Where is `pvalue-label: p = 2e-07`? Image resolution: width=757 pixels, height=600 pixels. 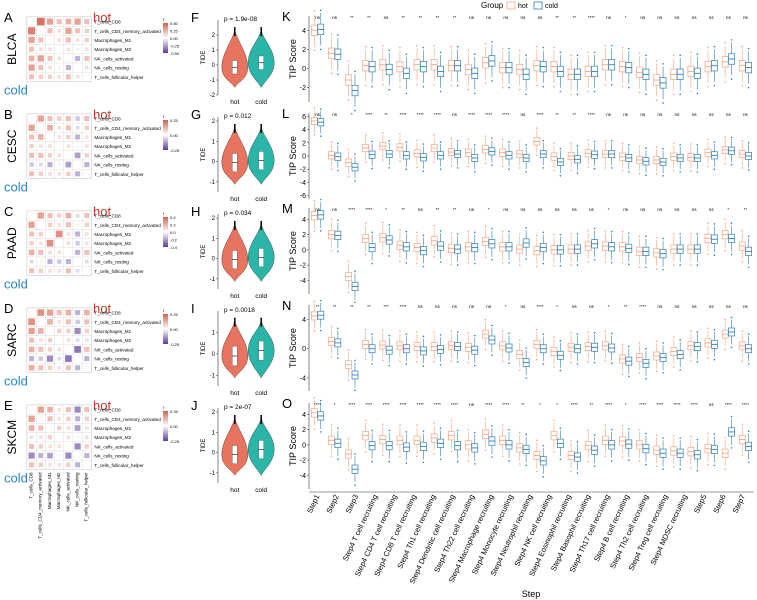
pvalue-label: p = 2e-07 is located at coordinates (238, 407).